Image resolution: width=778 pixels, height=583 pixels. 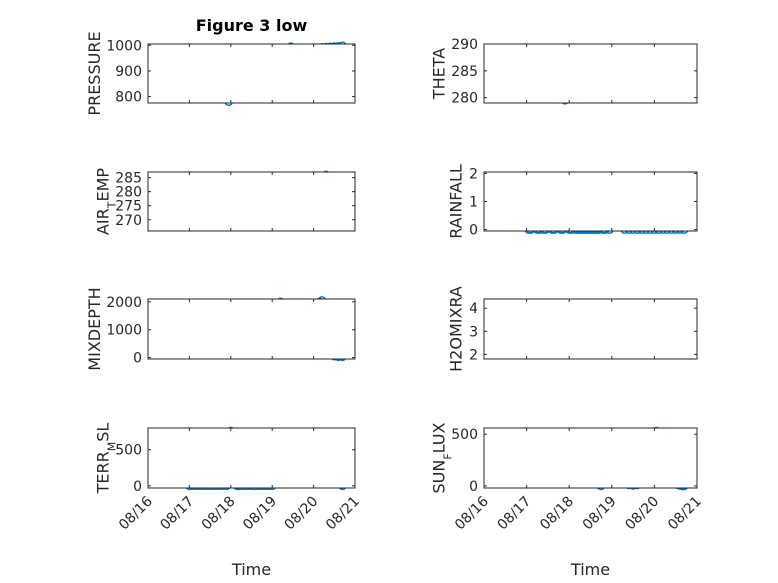 What do you see at coordinates (439, 74) in the screenshot?
I see `y-axis-label: THETA` at bounding box center [439, 74].